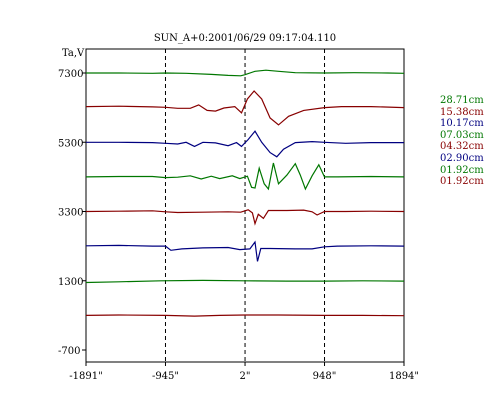 Image resolution: width=500 pixels, height=400 pixels. Describe the element at coordinates (70, 282) in the screenshot. I see `y-tick-label: 1300` at that location.